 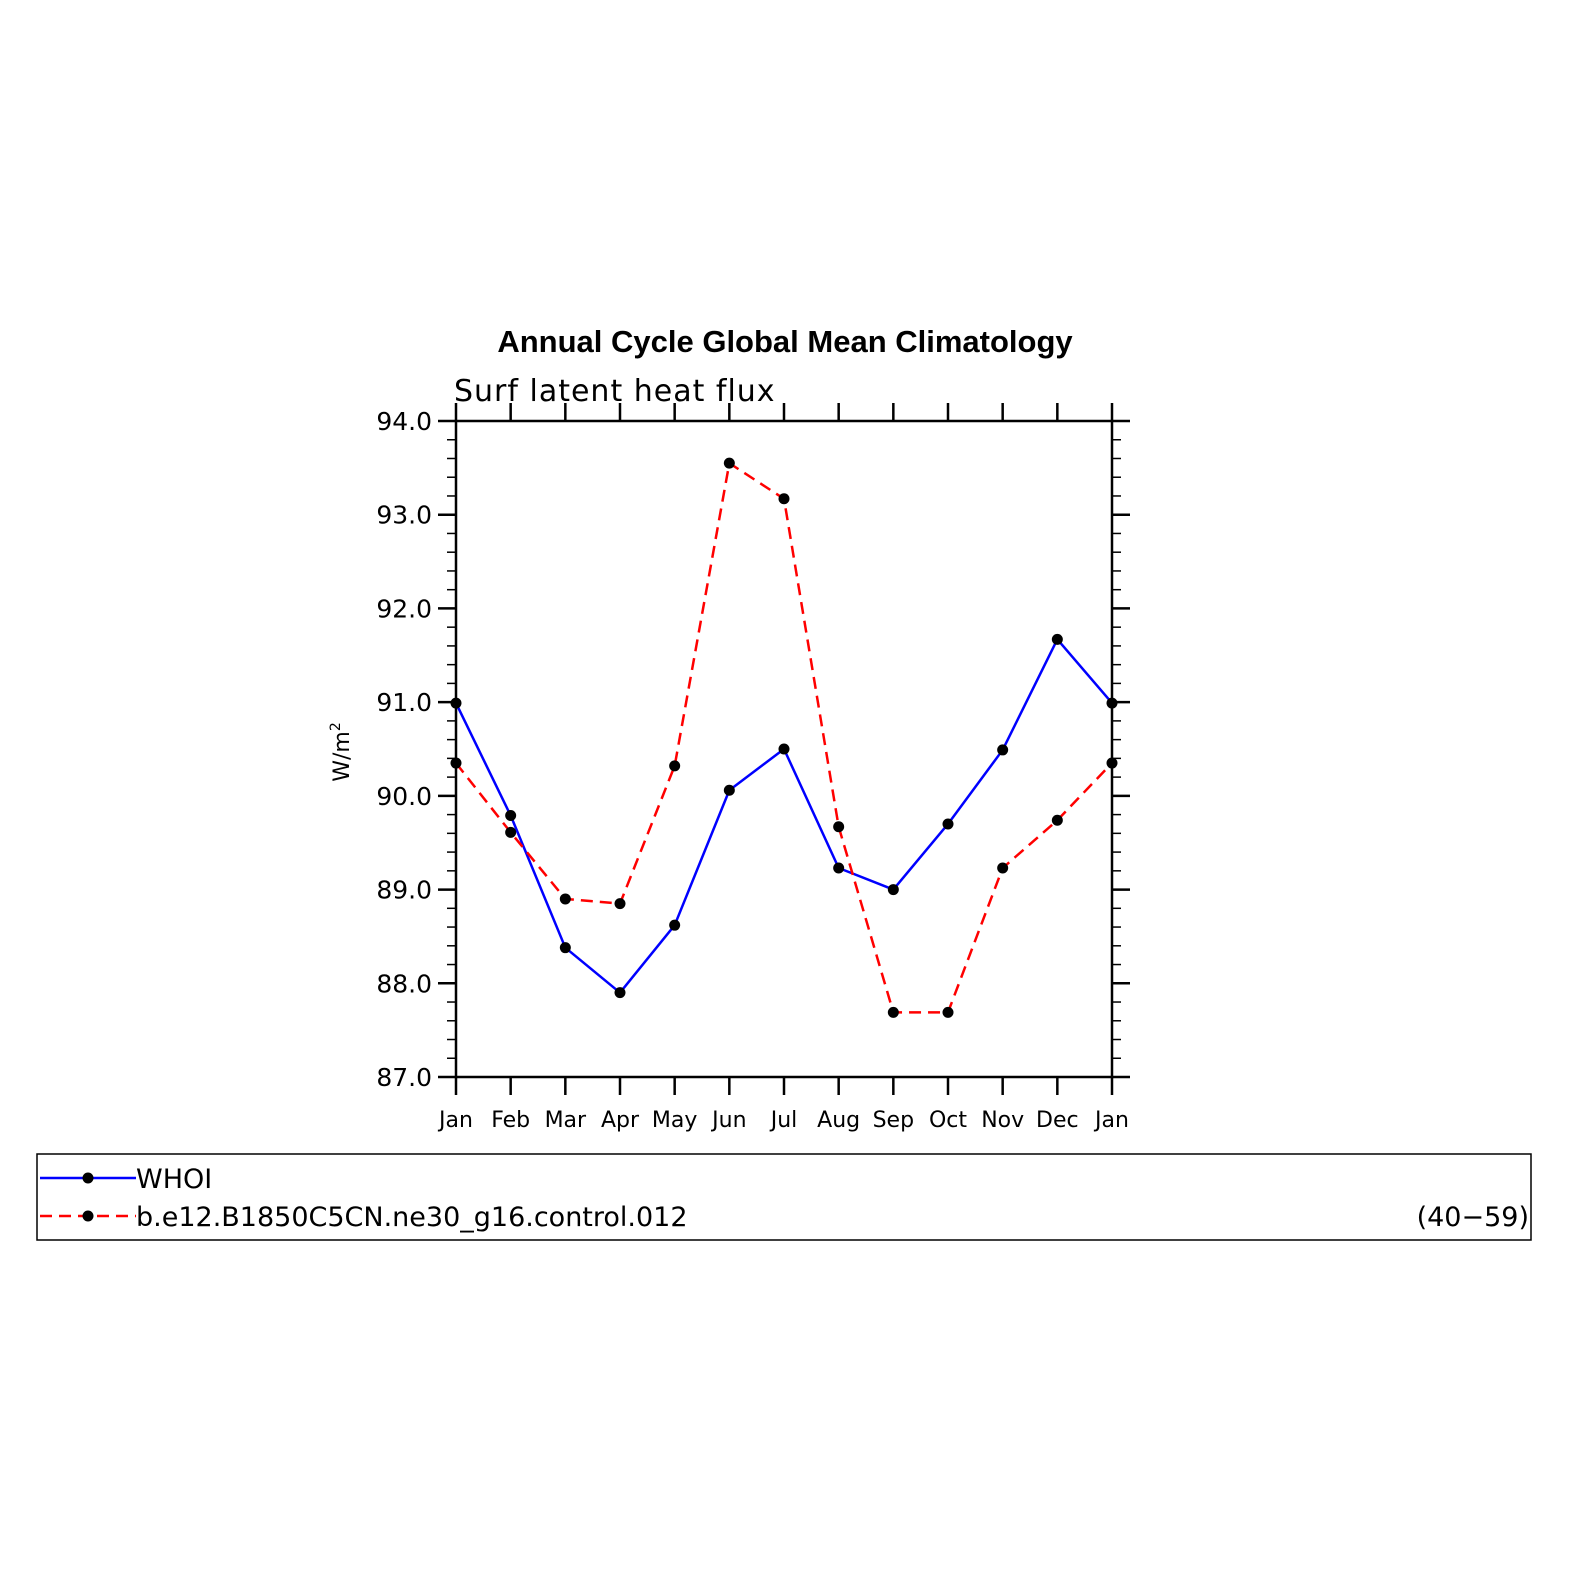 I want to click on legend-marker-model, so click(x=88, y=1216).